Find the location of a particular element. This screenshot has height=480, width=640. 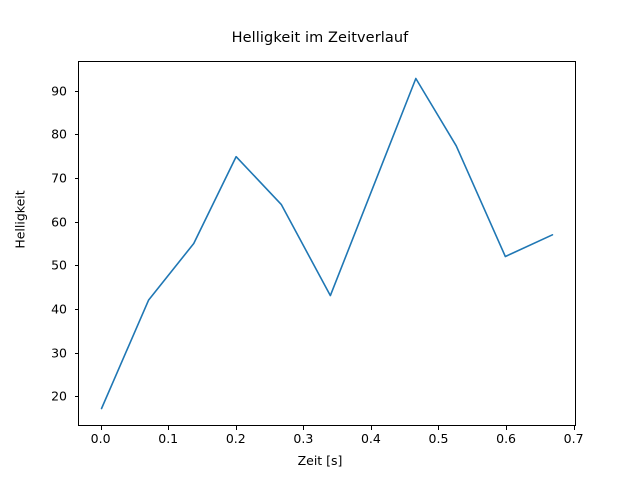

y-axis-label: Helligkeit is located at coordinates (20, 219).